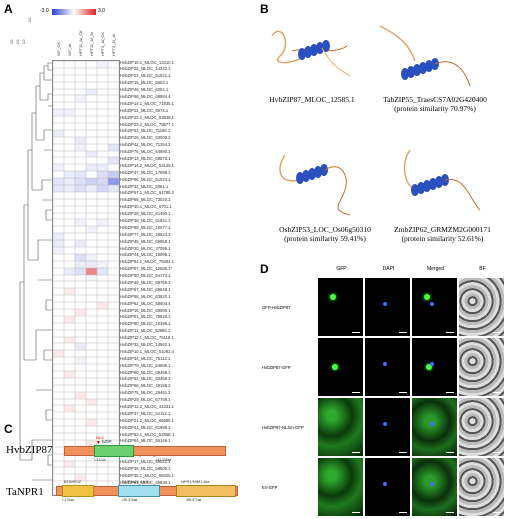 This screenshot has width=510, height=519. What do you see at coordinates (145, 241) in the screenshot?
I see `heatmap-row-label: HvbZIP45_MLOC_66958.1` at bounding box center [145, 241].